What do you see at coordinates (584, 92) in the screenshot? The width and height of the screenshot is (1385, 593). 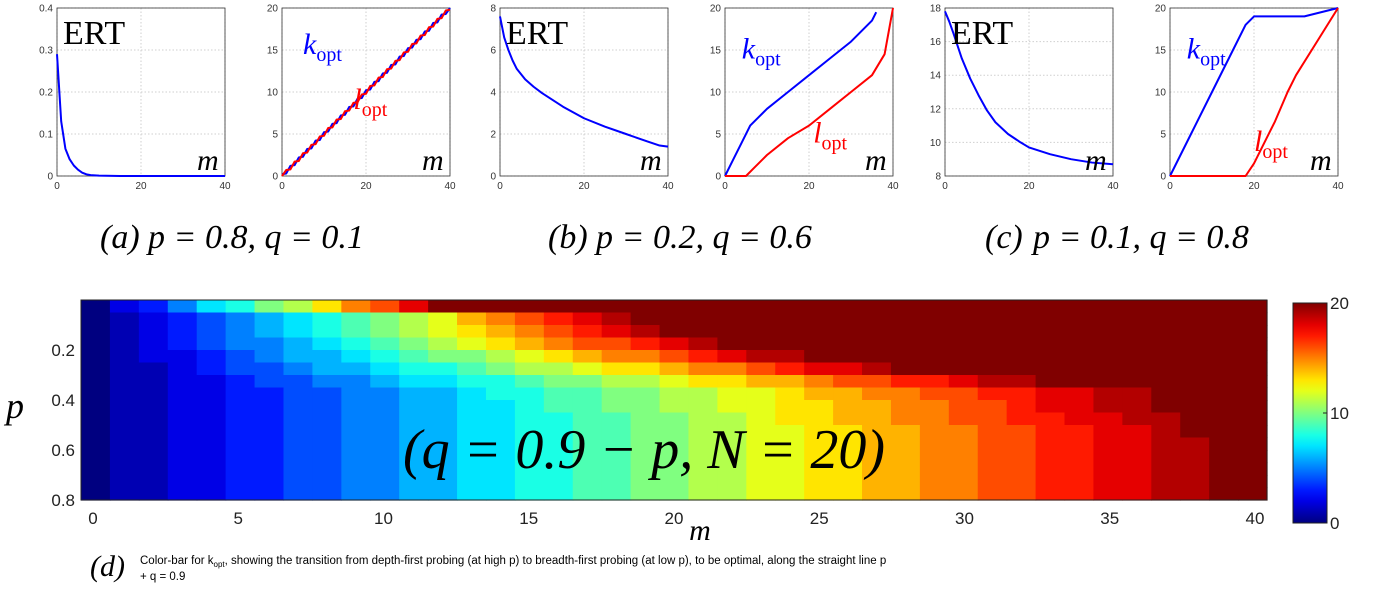 I see `plot-frame` at bounding box center [584, 92].